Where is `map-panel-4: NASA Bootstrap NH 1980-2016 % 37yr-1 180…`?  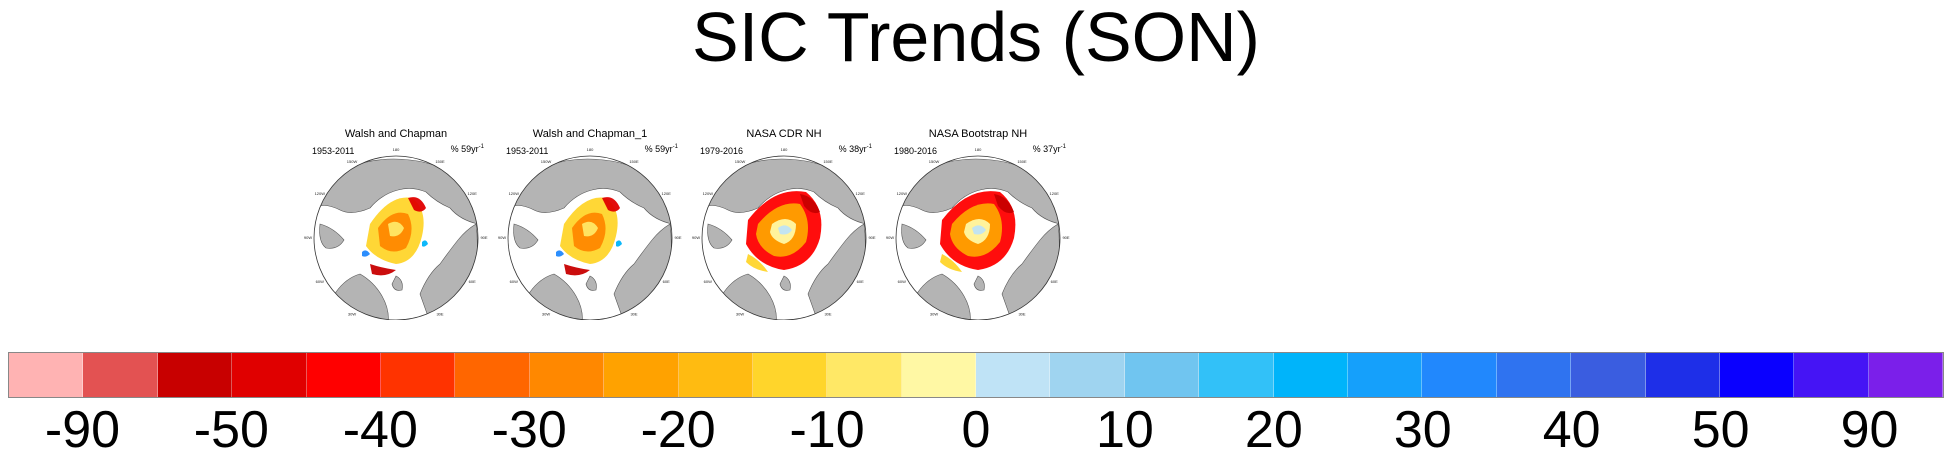
map-panel-4: NASA Bootstrap NH 1980-2016 % 37yr-1 180… is located at coordinates (978, 222).